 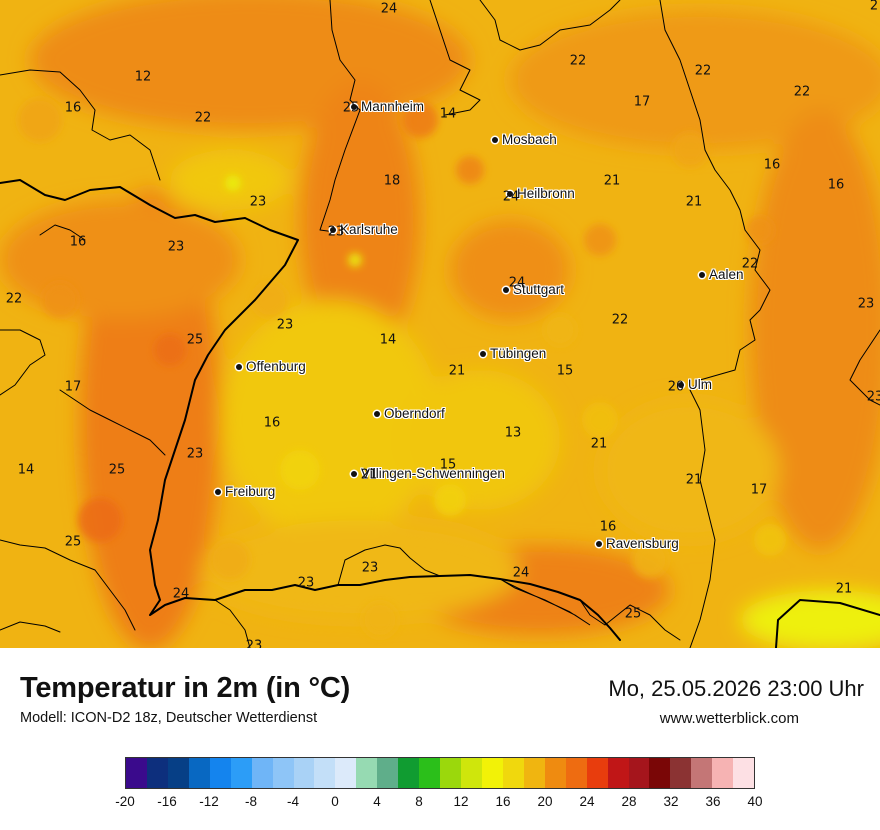 I want to click on city-tuebingen: Tübingen, so click(x=513, y=353).